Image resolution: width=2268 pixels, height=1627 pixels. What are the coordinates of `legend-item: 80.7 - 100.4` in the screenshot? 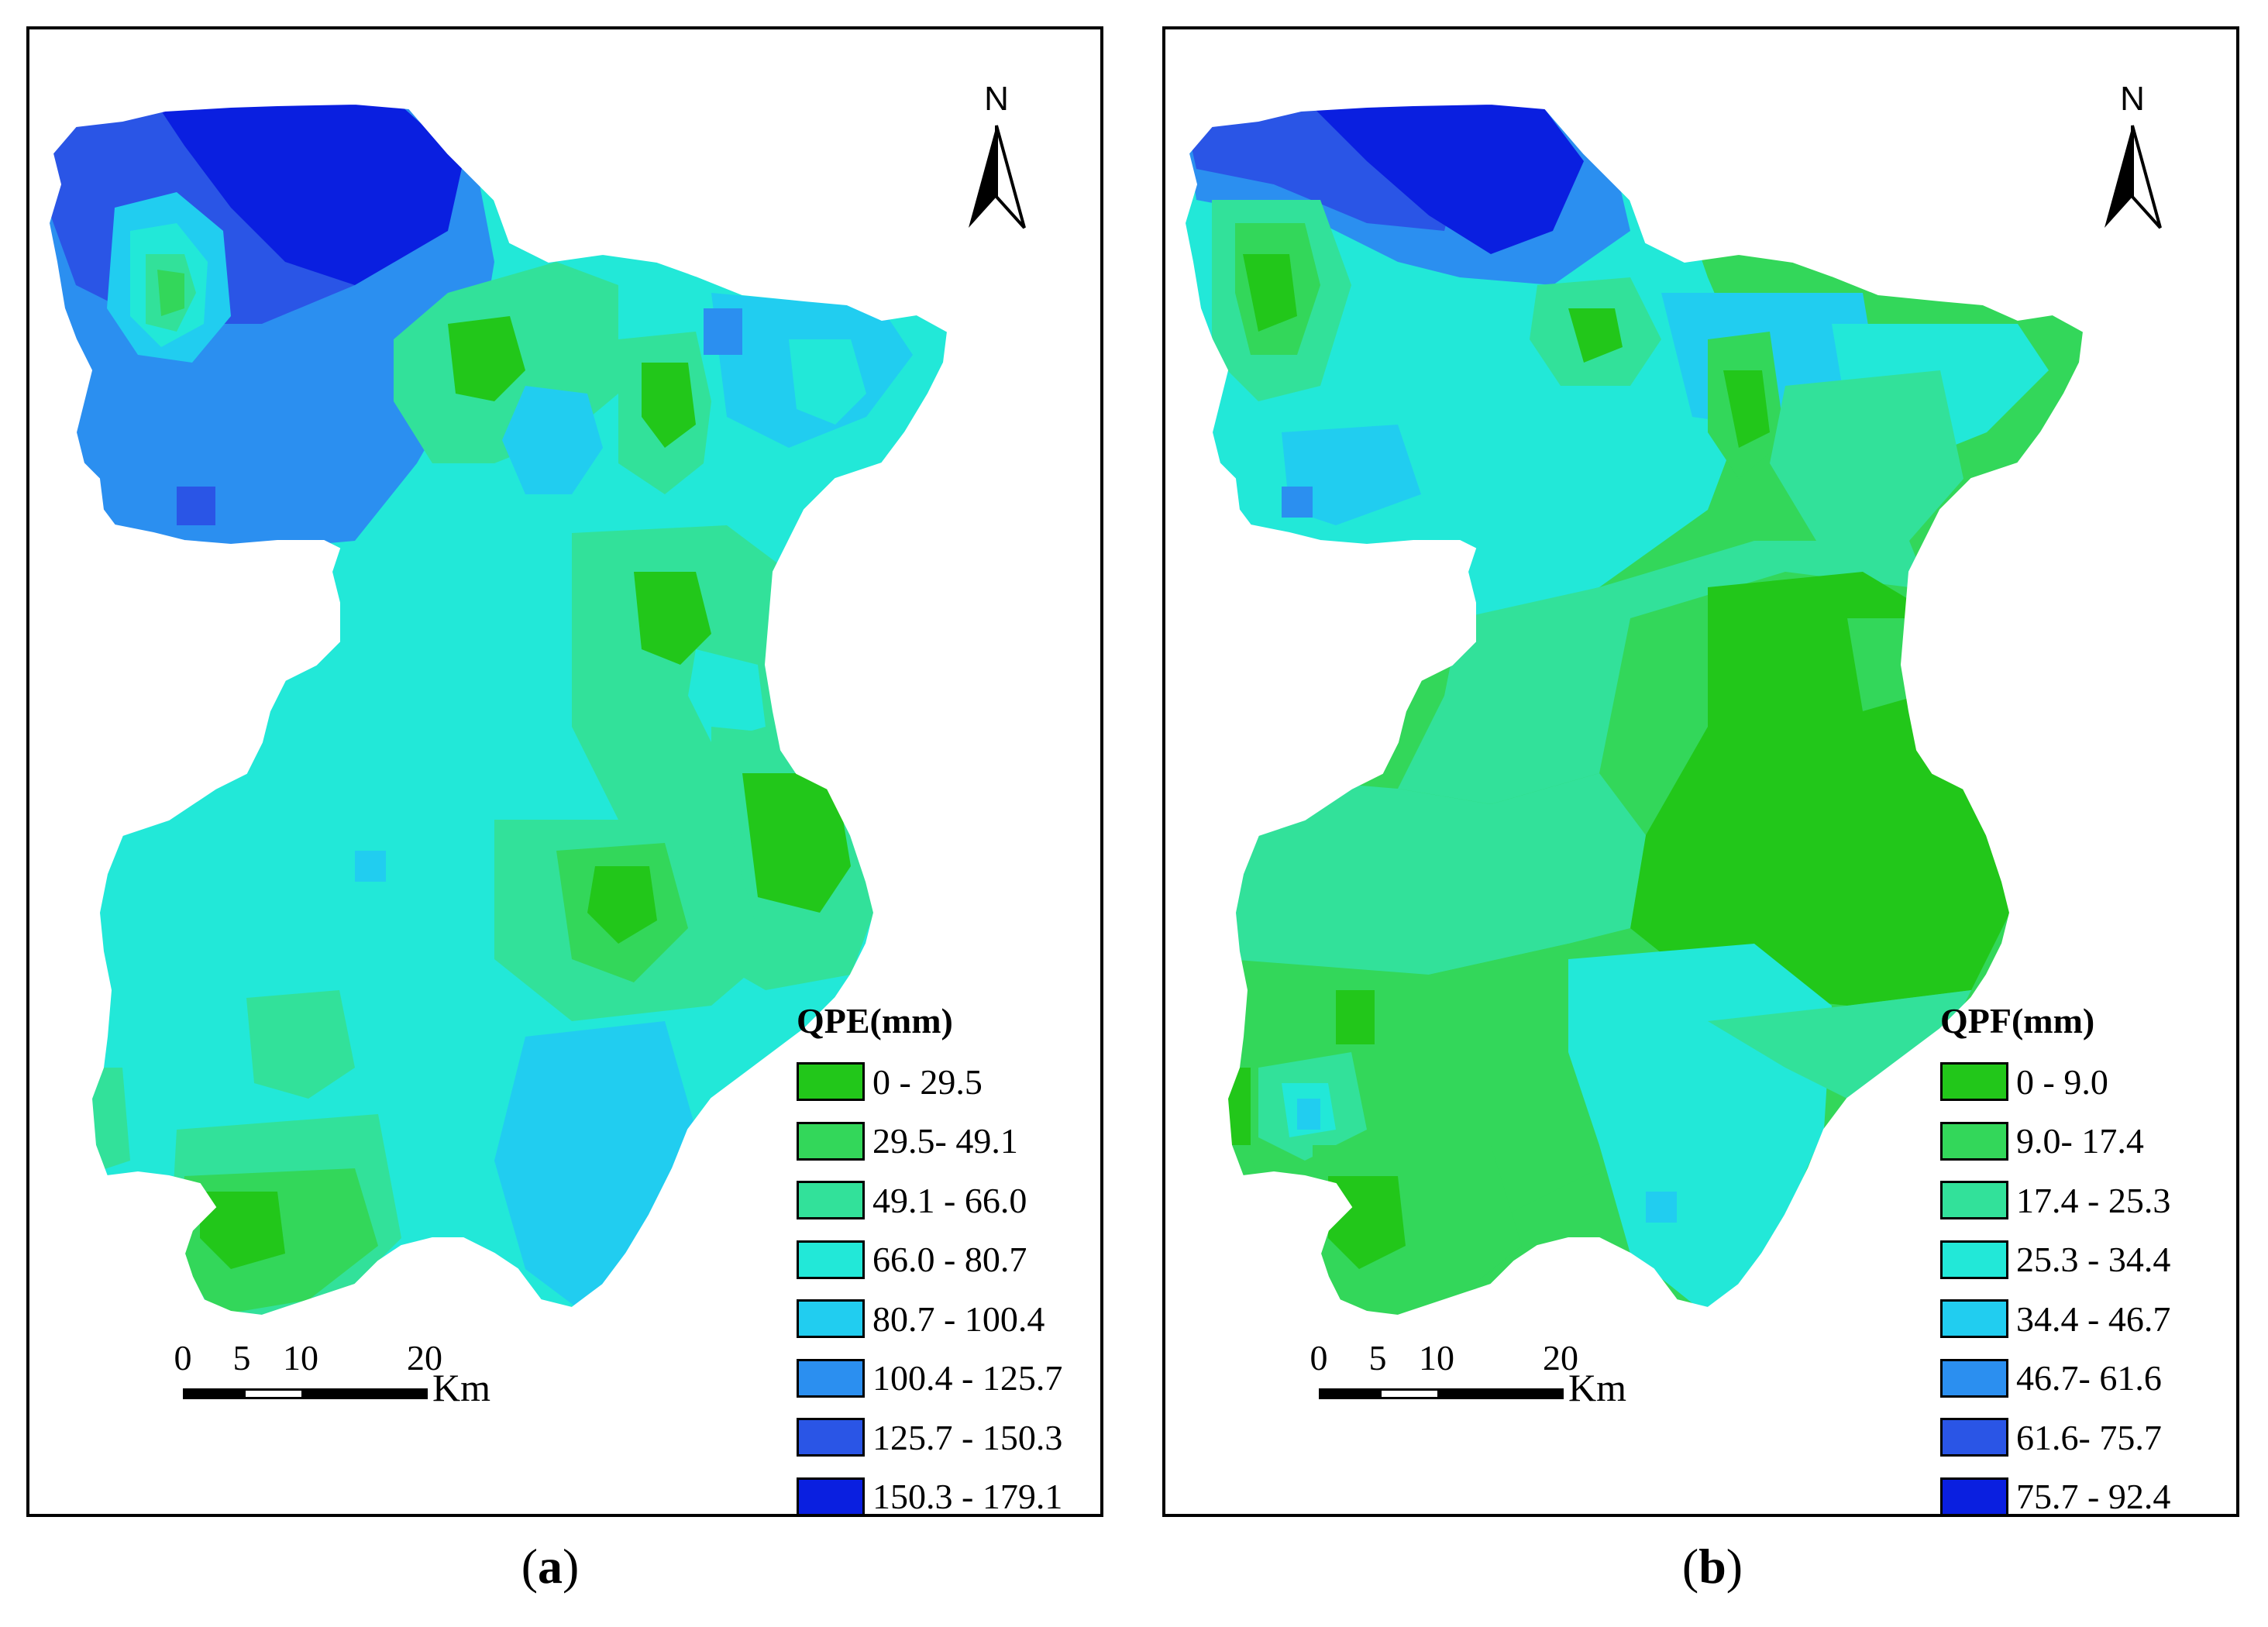 It's located at (967, 1319).